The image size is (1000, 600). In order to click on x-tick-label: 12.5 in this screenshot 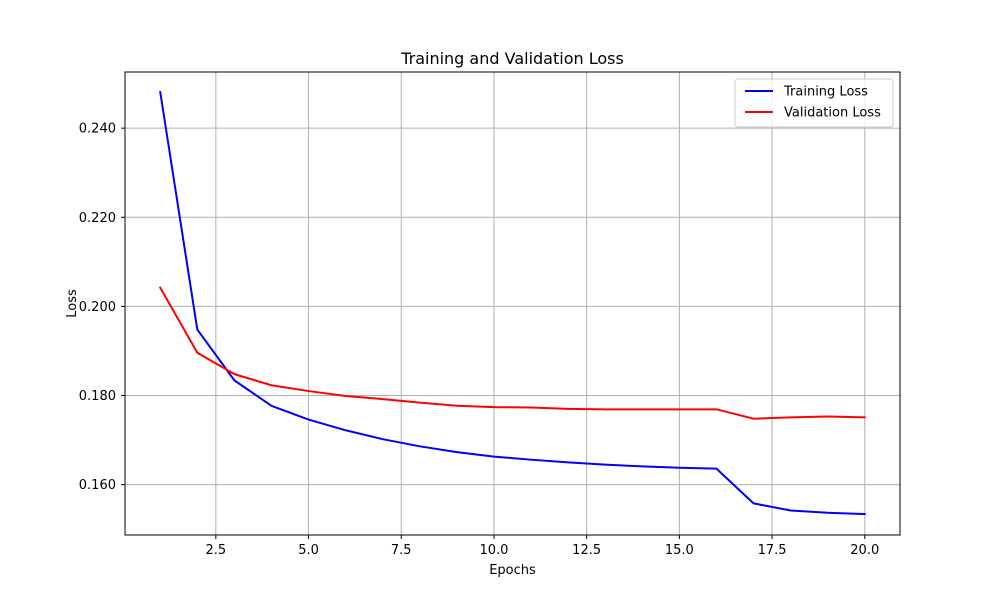, I will do `click(586, 550)`.